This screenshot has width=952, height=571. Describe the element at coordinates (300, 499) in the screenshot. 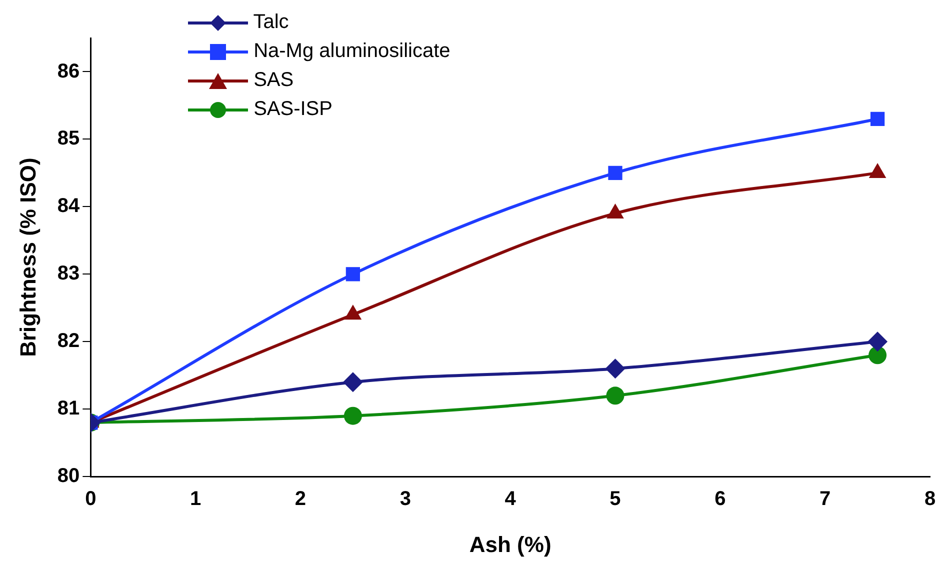

I see `x-tick-label: 2` at that location.